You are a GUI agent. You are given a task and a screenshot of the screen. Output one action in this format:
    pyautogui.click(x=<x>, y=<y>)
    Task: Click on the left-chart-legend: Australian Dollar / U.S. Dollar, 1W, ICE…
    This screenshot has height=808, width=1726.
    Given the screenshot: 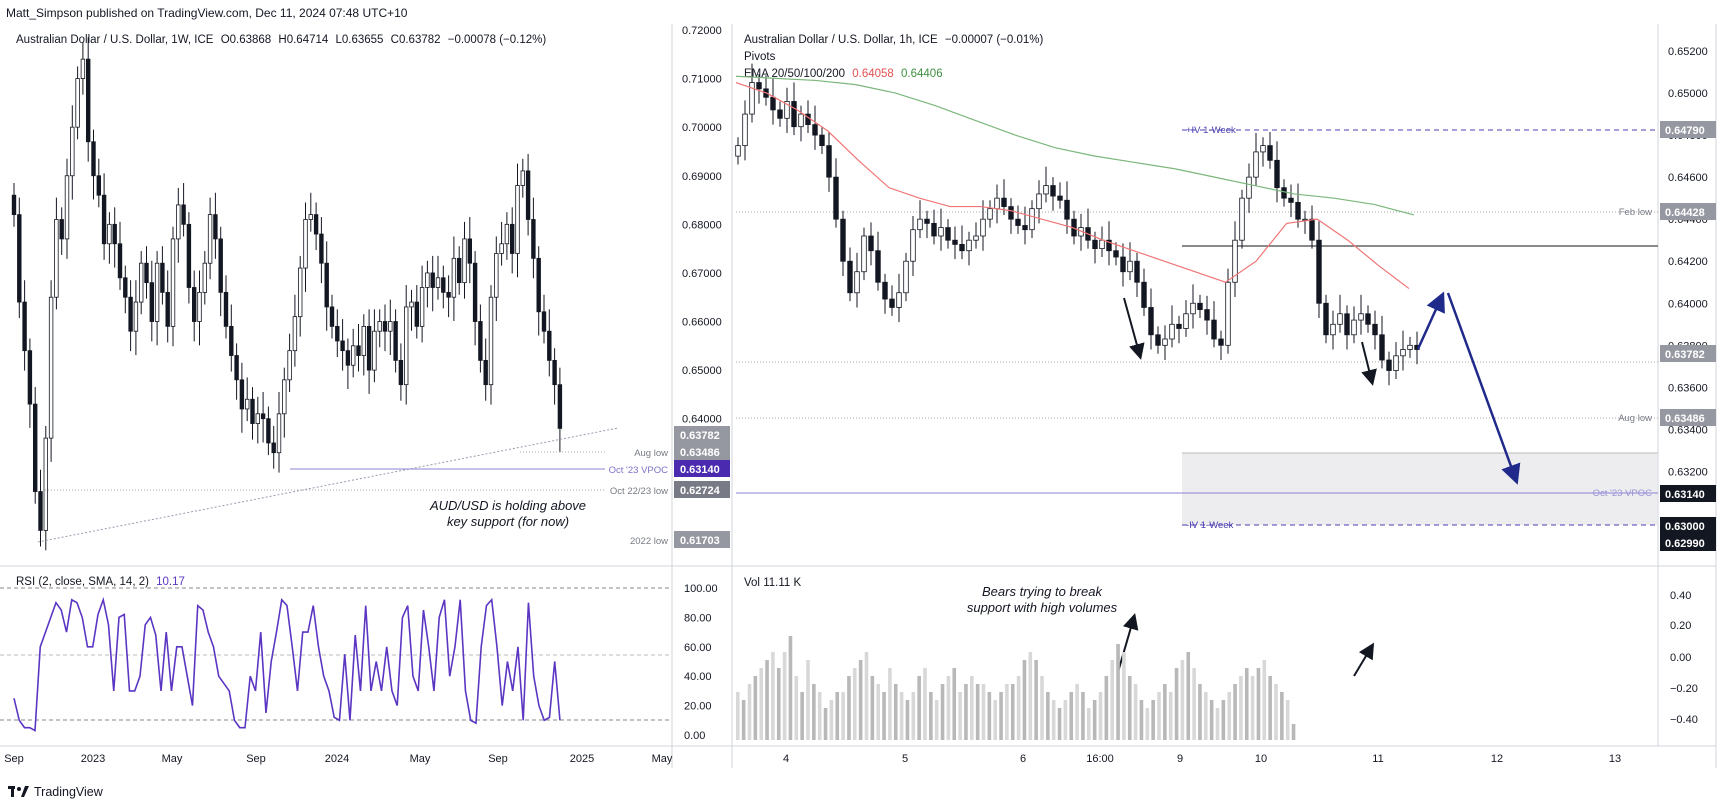 What is the action you would take?
    pyautogui.click(x=283, y=40)
    